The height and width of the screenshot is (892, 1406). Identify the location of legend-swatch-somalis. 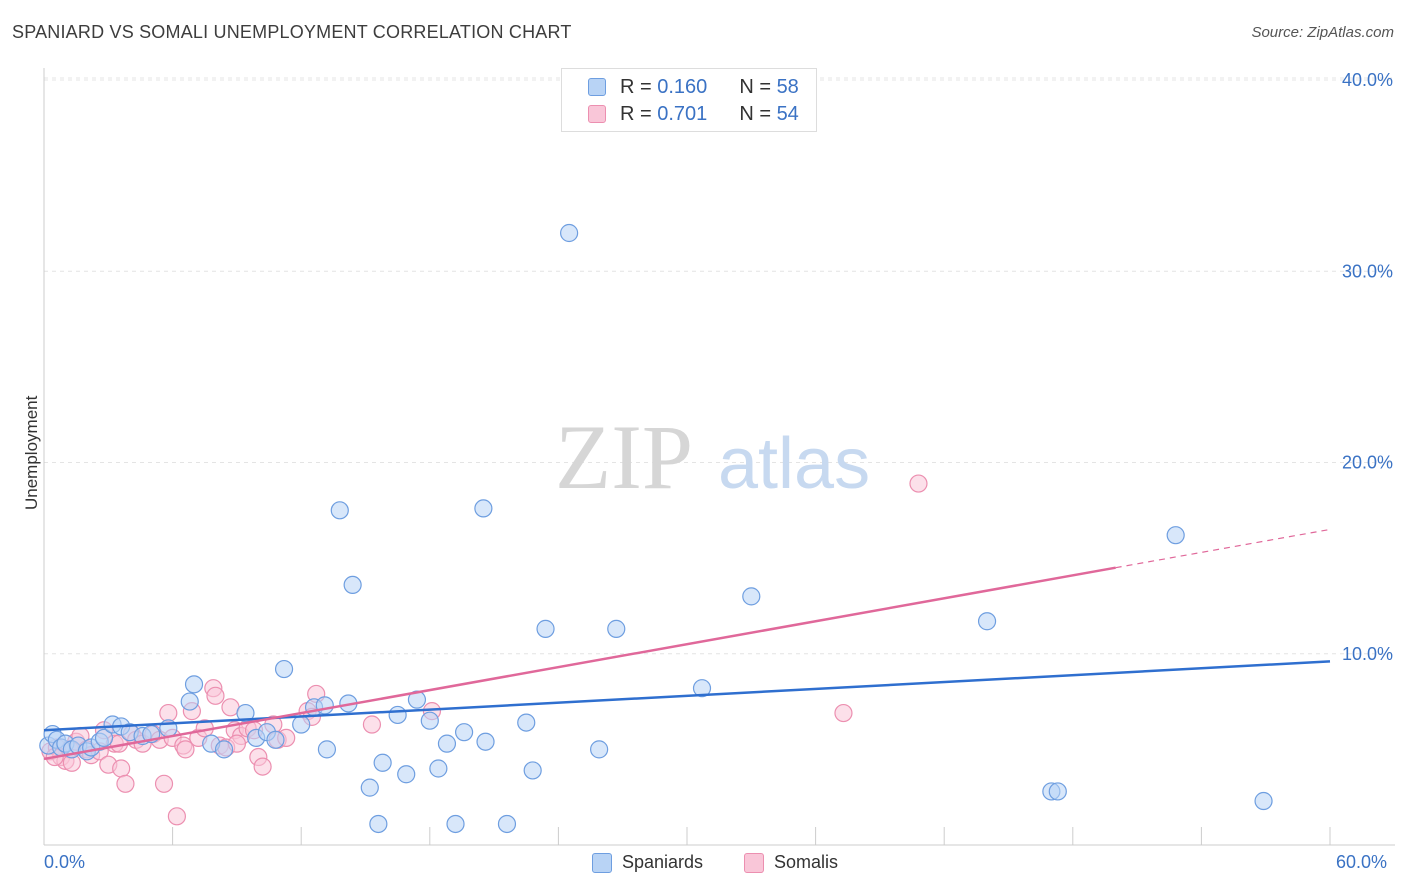
(597, 114).